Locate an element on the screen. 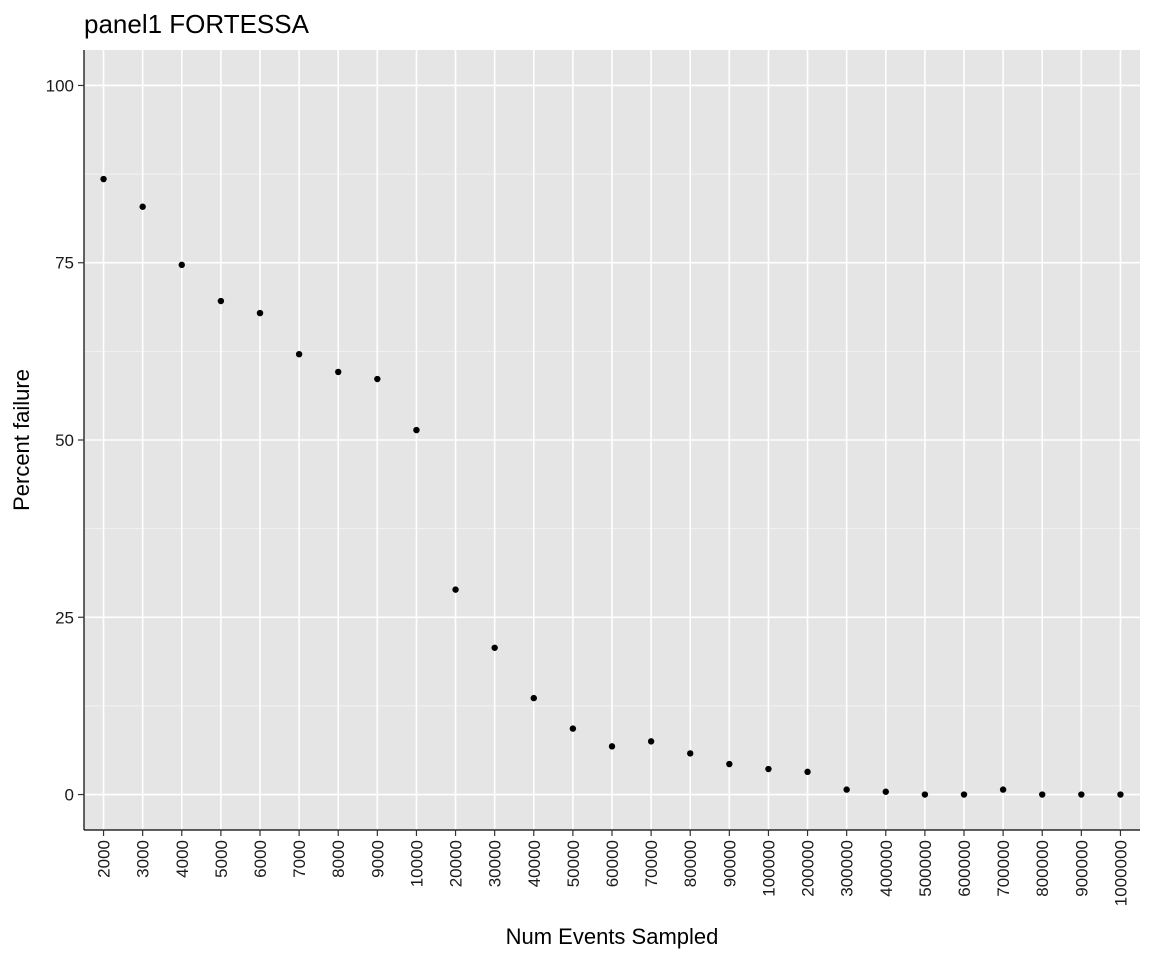  y-tick-label: 75 is located at coordinates (64, 263).